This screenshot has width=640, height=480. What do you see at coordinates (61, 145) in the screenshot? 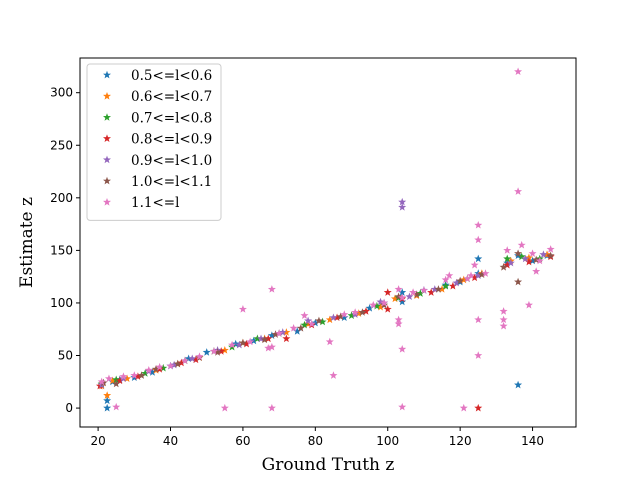
I see `y-tick-label: 250` at bounding box center [61, 145].